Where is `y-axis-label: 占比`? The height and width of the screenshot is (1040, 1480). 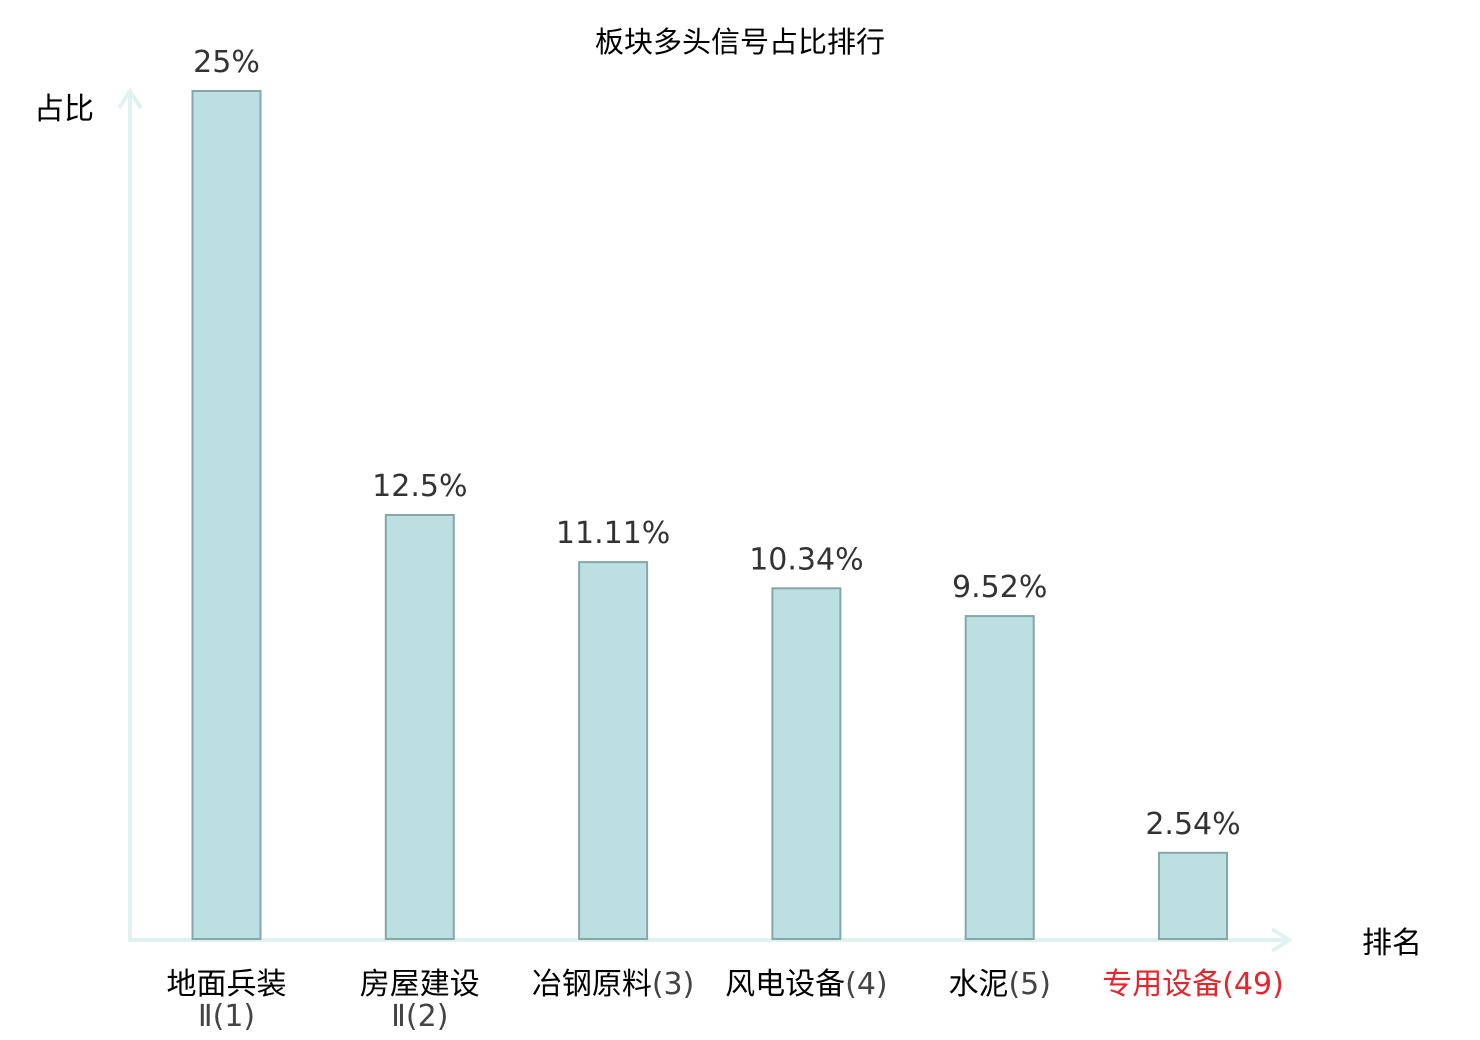 y-axis-label: 占比 is located at coordinates (64, 109).